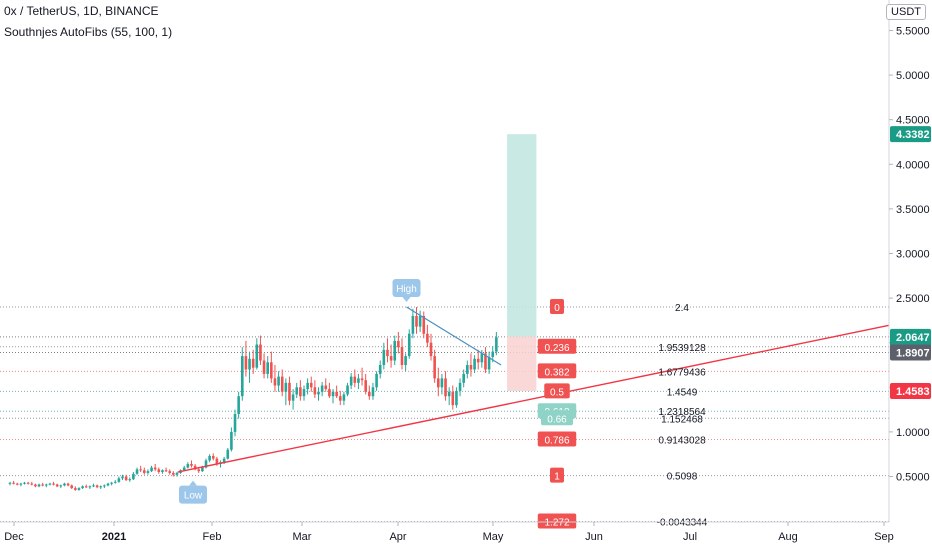 The image size is (932, 550). Describe the element at coordinates (493, 537) in the screenshot. I see `time-tick-label: May` at that location.